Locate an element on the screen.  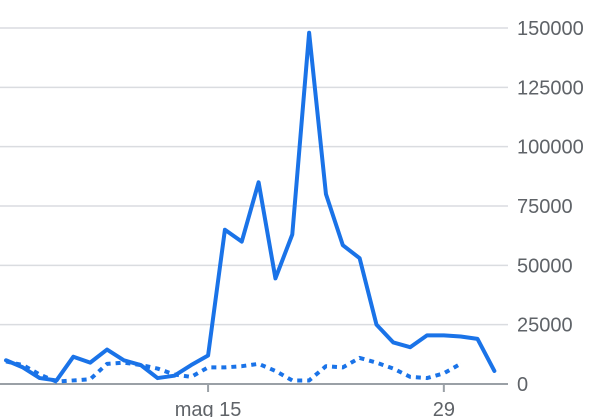
x-axis-ticks: mag 15 29 is located at coordinates (315, 400).